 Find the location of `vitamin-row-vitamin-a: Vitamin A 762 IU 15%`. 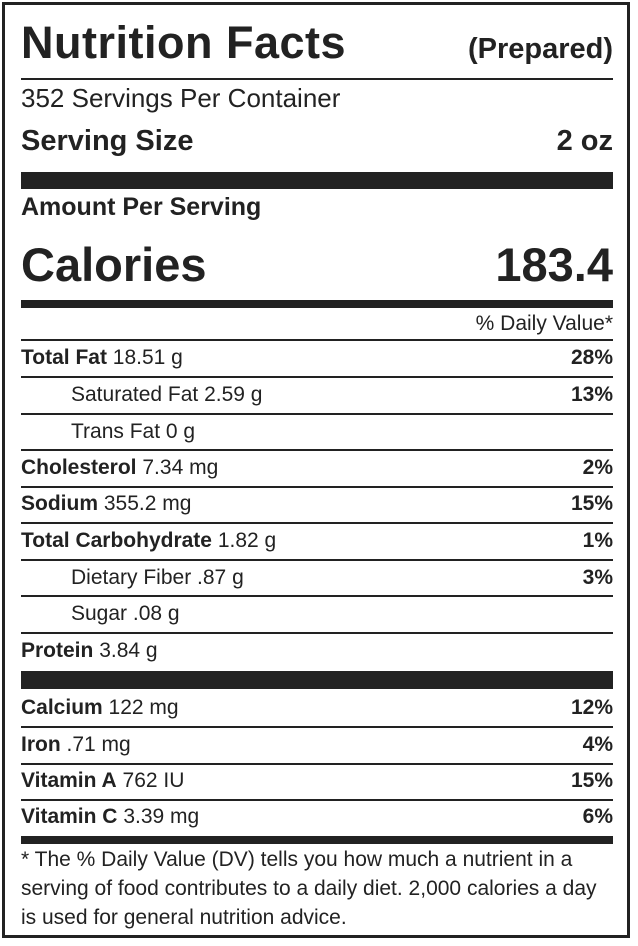

vitamin-row-vitamin-a: Vitamin A 762 IU 15% is located at coordinates (317, 781).